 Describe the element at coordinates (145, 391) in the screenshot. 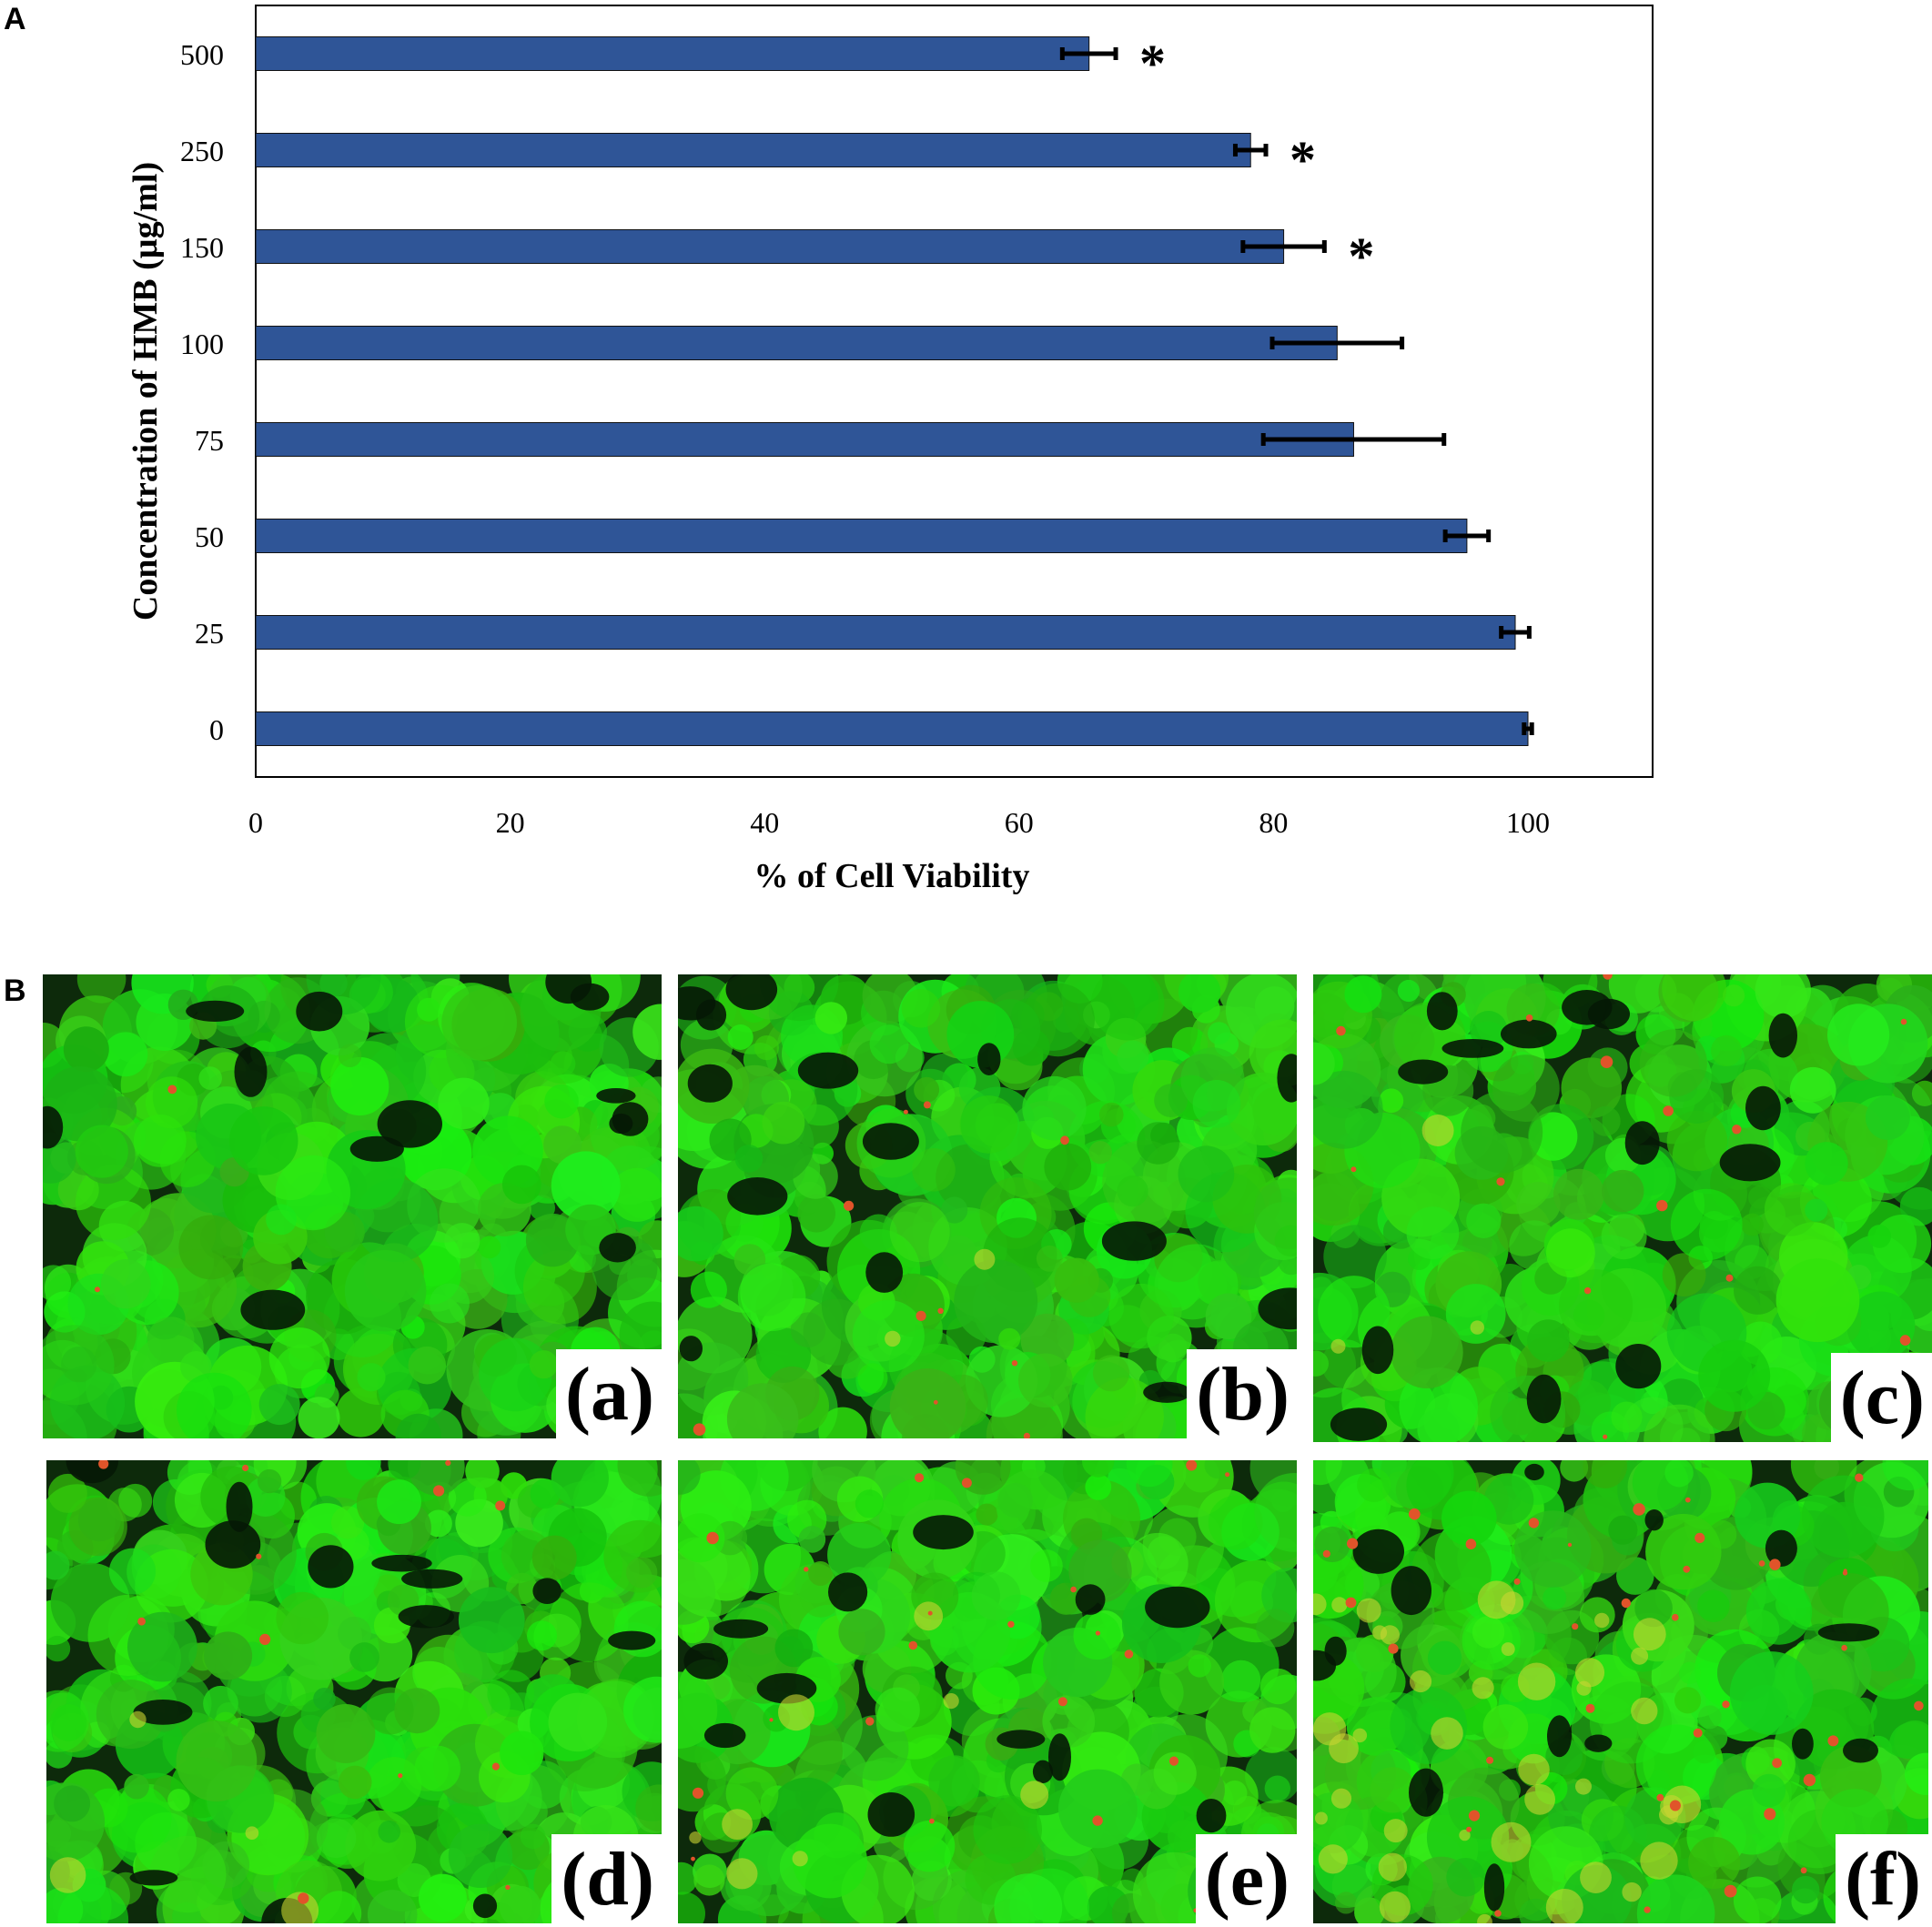

I see `y-axis-label: Concentration of HMB (µg/ml)` at that location.